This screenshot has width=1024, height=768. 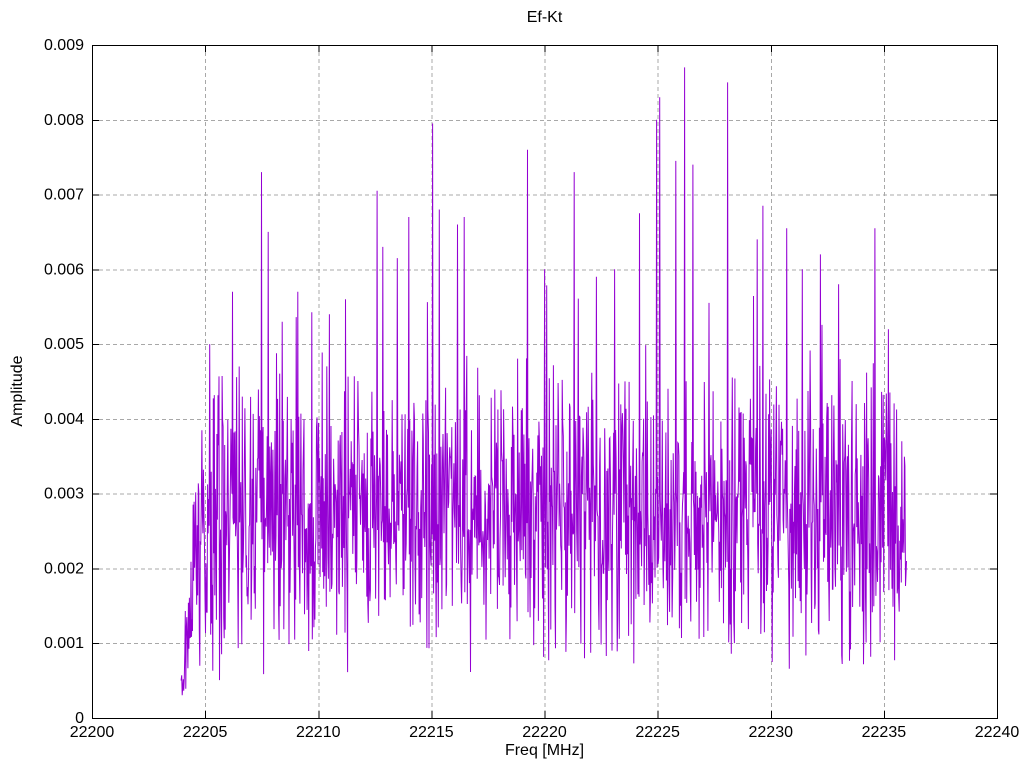 What do you see at coordinates (544, 750) in the screenshot?
I see `x-axis-label: Freq [MHz]` at bounding box center [544, 750].